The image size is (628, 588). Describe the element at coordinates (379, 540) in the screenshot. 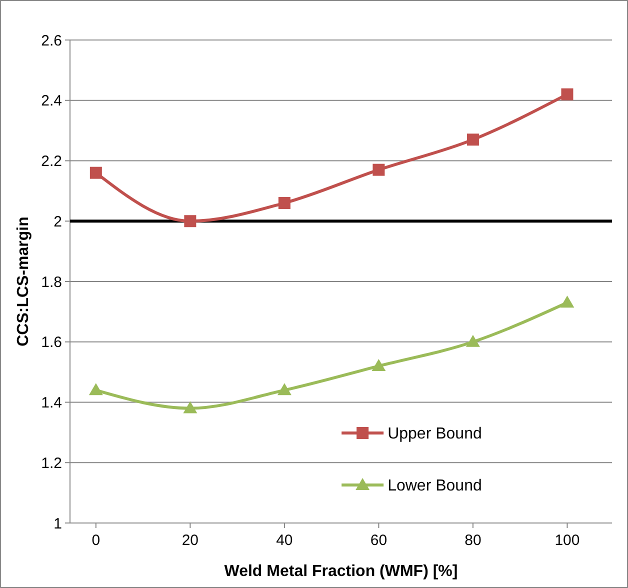

I see `x-tick-label: 60` at that location.